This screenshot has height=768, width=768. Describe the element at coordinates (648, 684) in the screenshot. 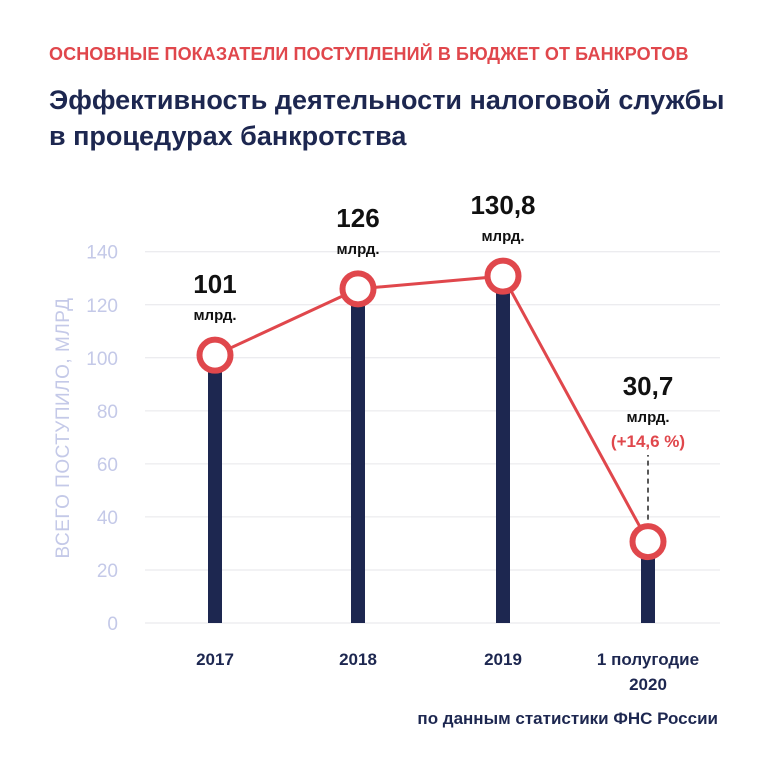

I see `x-tick-label-line2: 2020` at that location.